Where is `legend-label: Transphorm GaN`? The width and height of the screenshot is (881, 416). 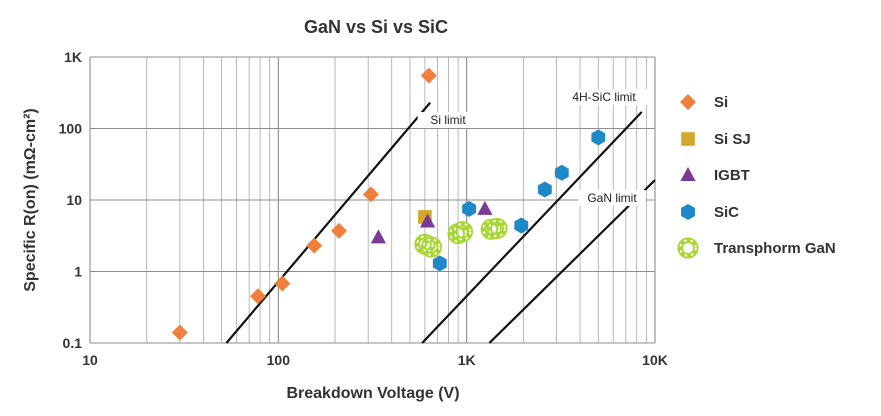 legend-label: Transphorm GaN is located at coordinates (775, 248).